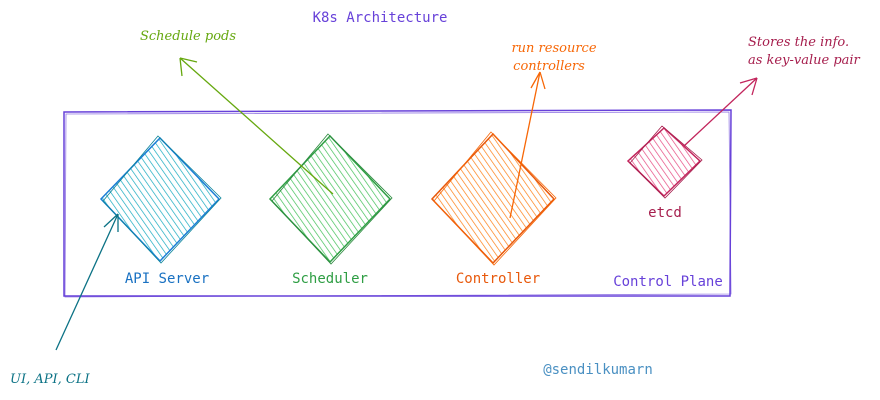 This screenshot has width=880, height=400. I want to click on control-plane-label: Control Plane, so click(668, 282).